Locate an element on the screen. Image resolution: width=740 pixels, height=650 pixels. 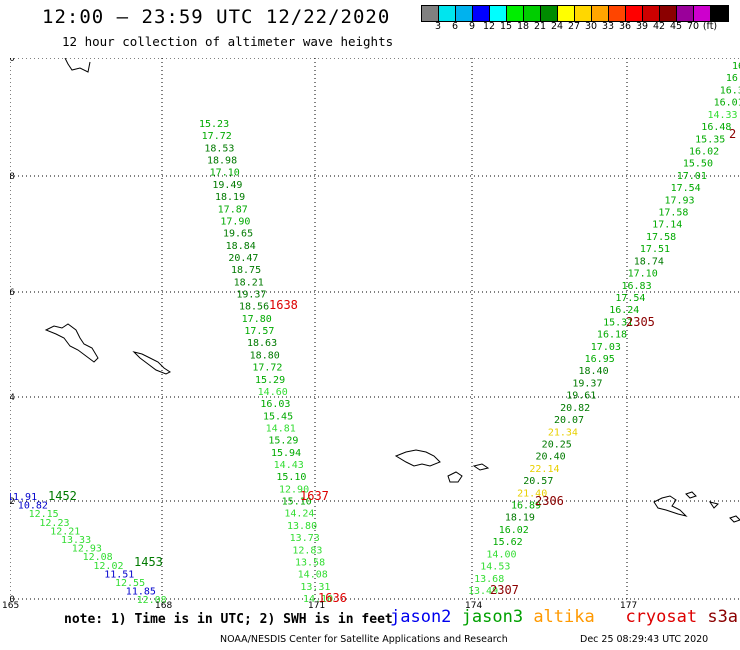
wave-height-value: 18.74 is located at coordinates (649, 261).